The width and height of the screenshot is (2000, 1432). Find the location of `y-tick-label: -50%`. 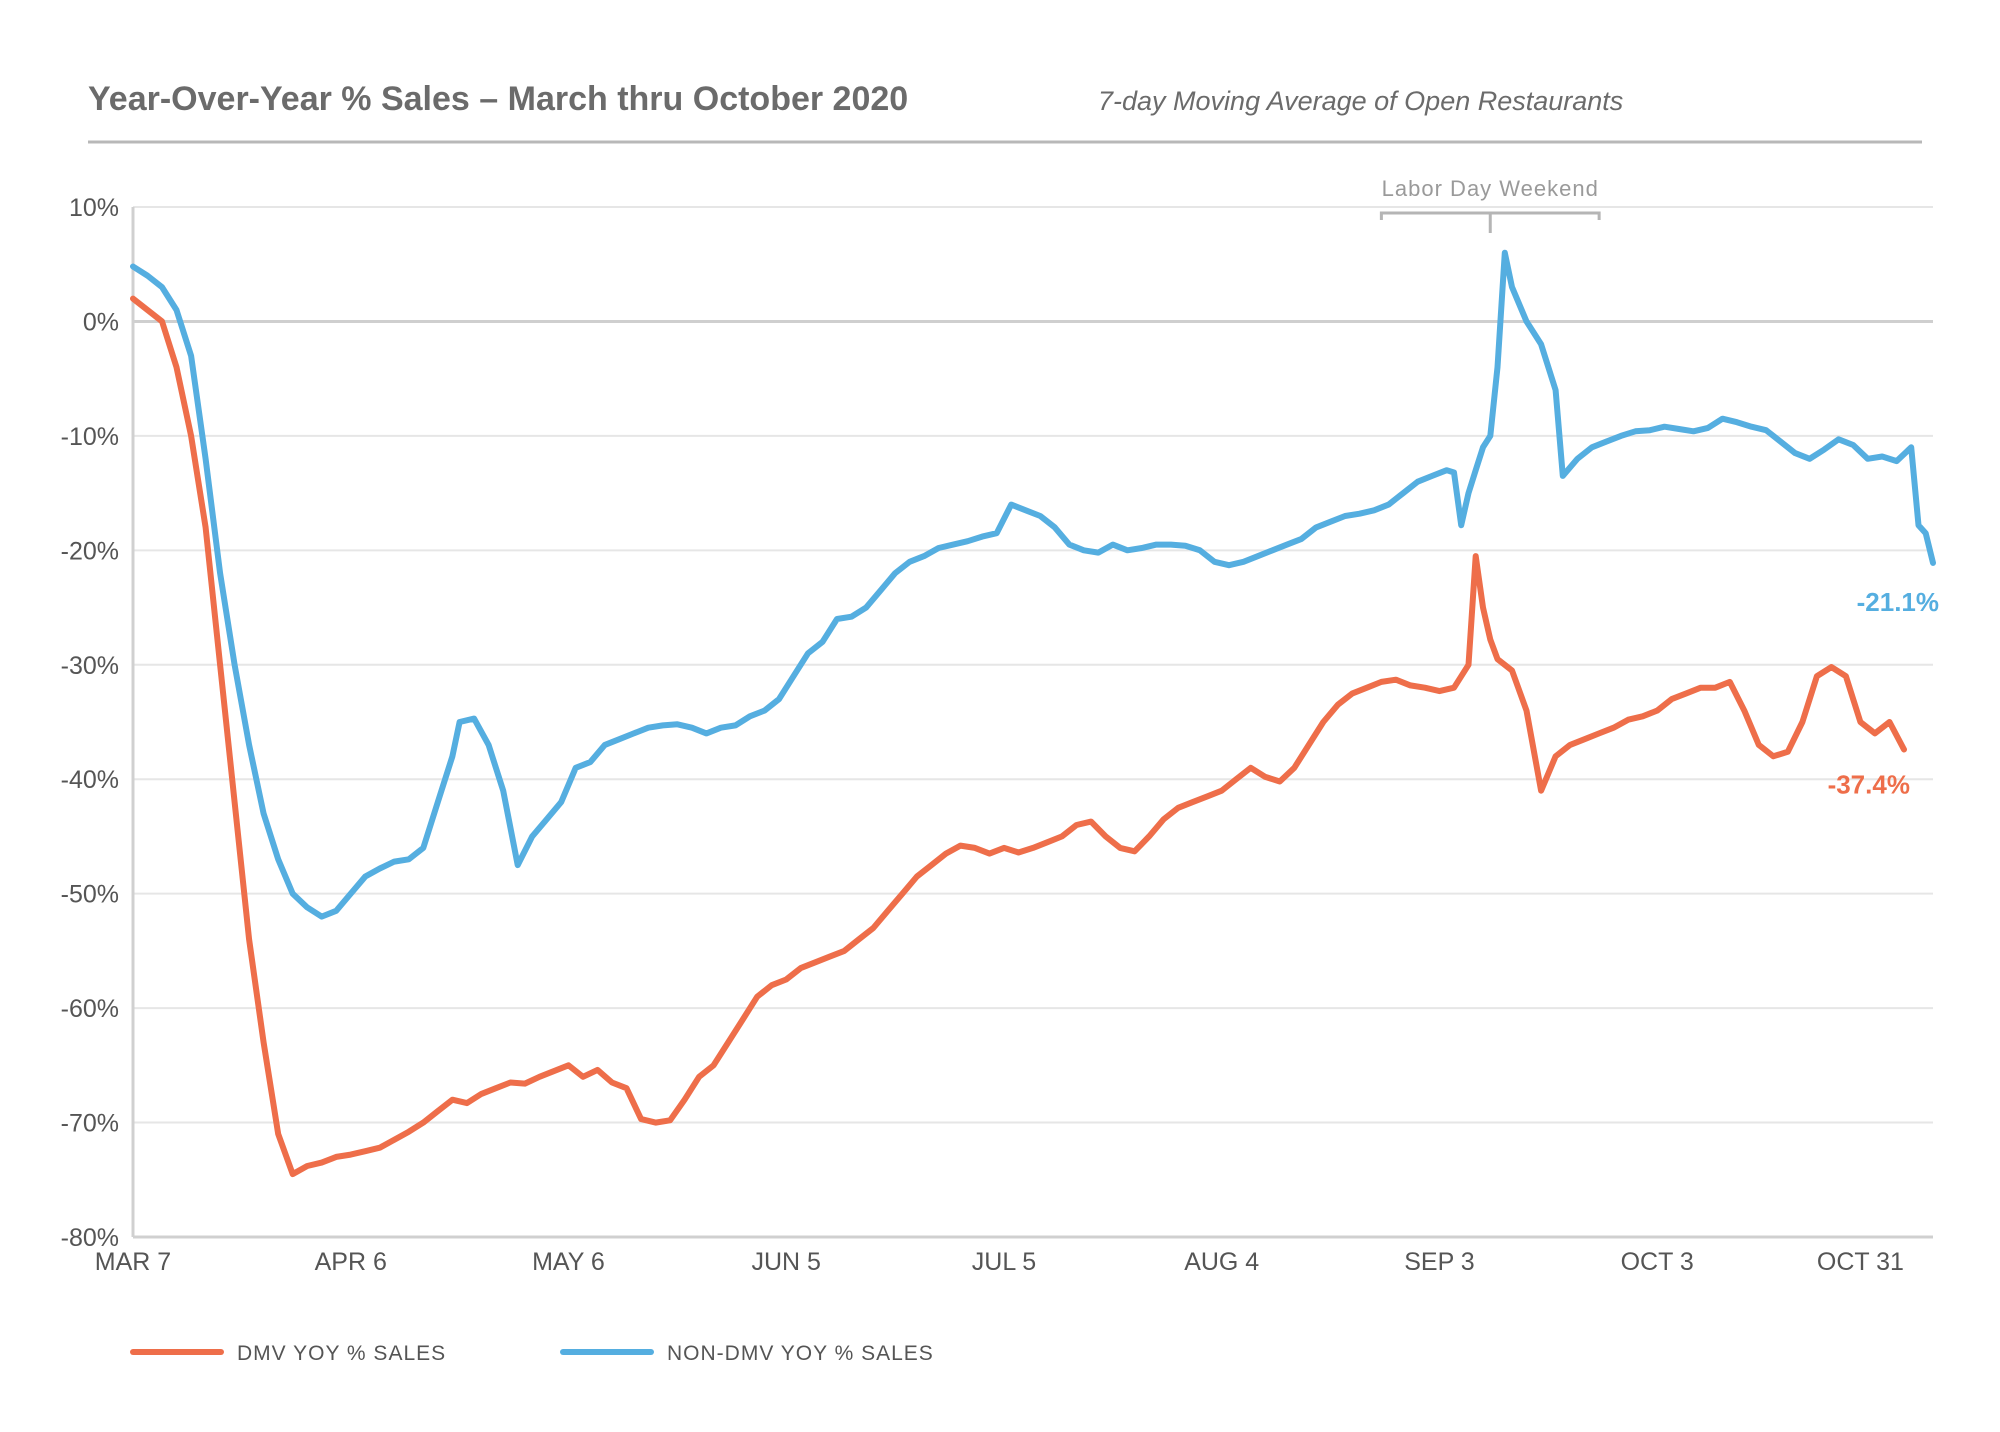

y-tick-label: -50% is located at coordinates (90, 895).